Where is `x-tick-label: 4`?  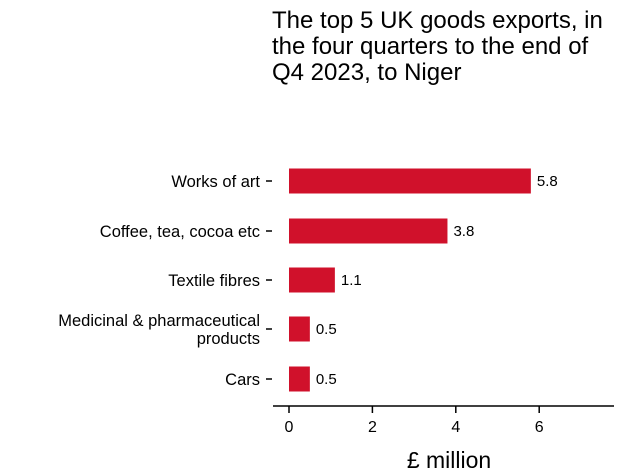 x-tick-label: 4 is located at coordinates (455, 427).